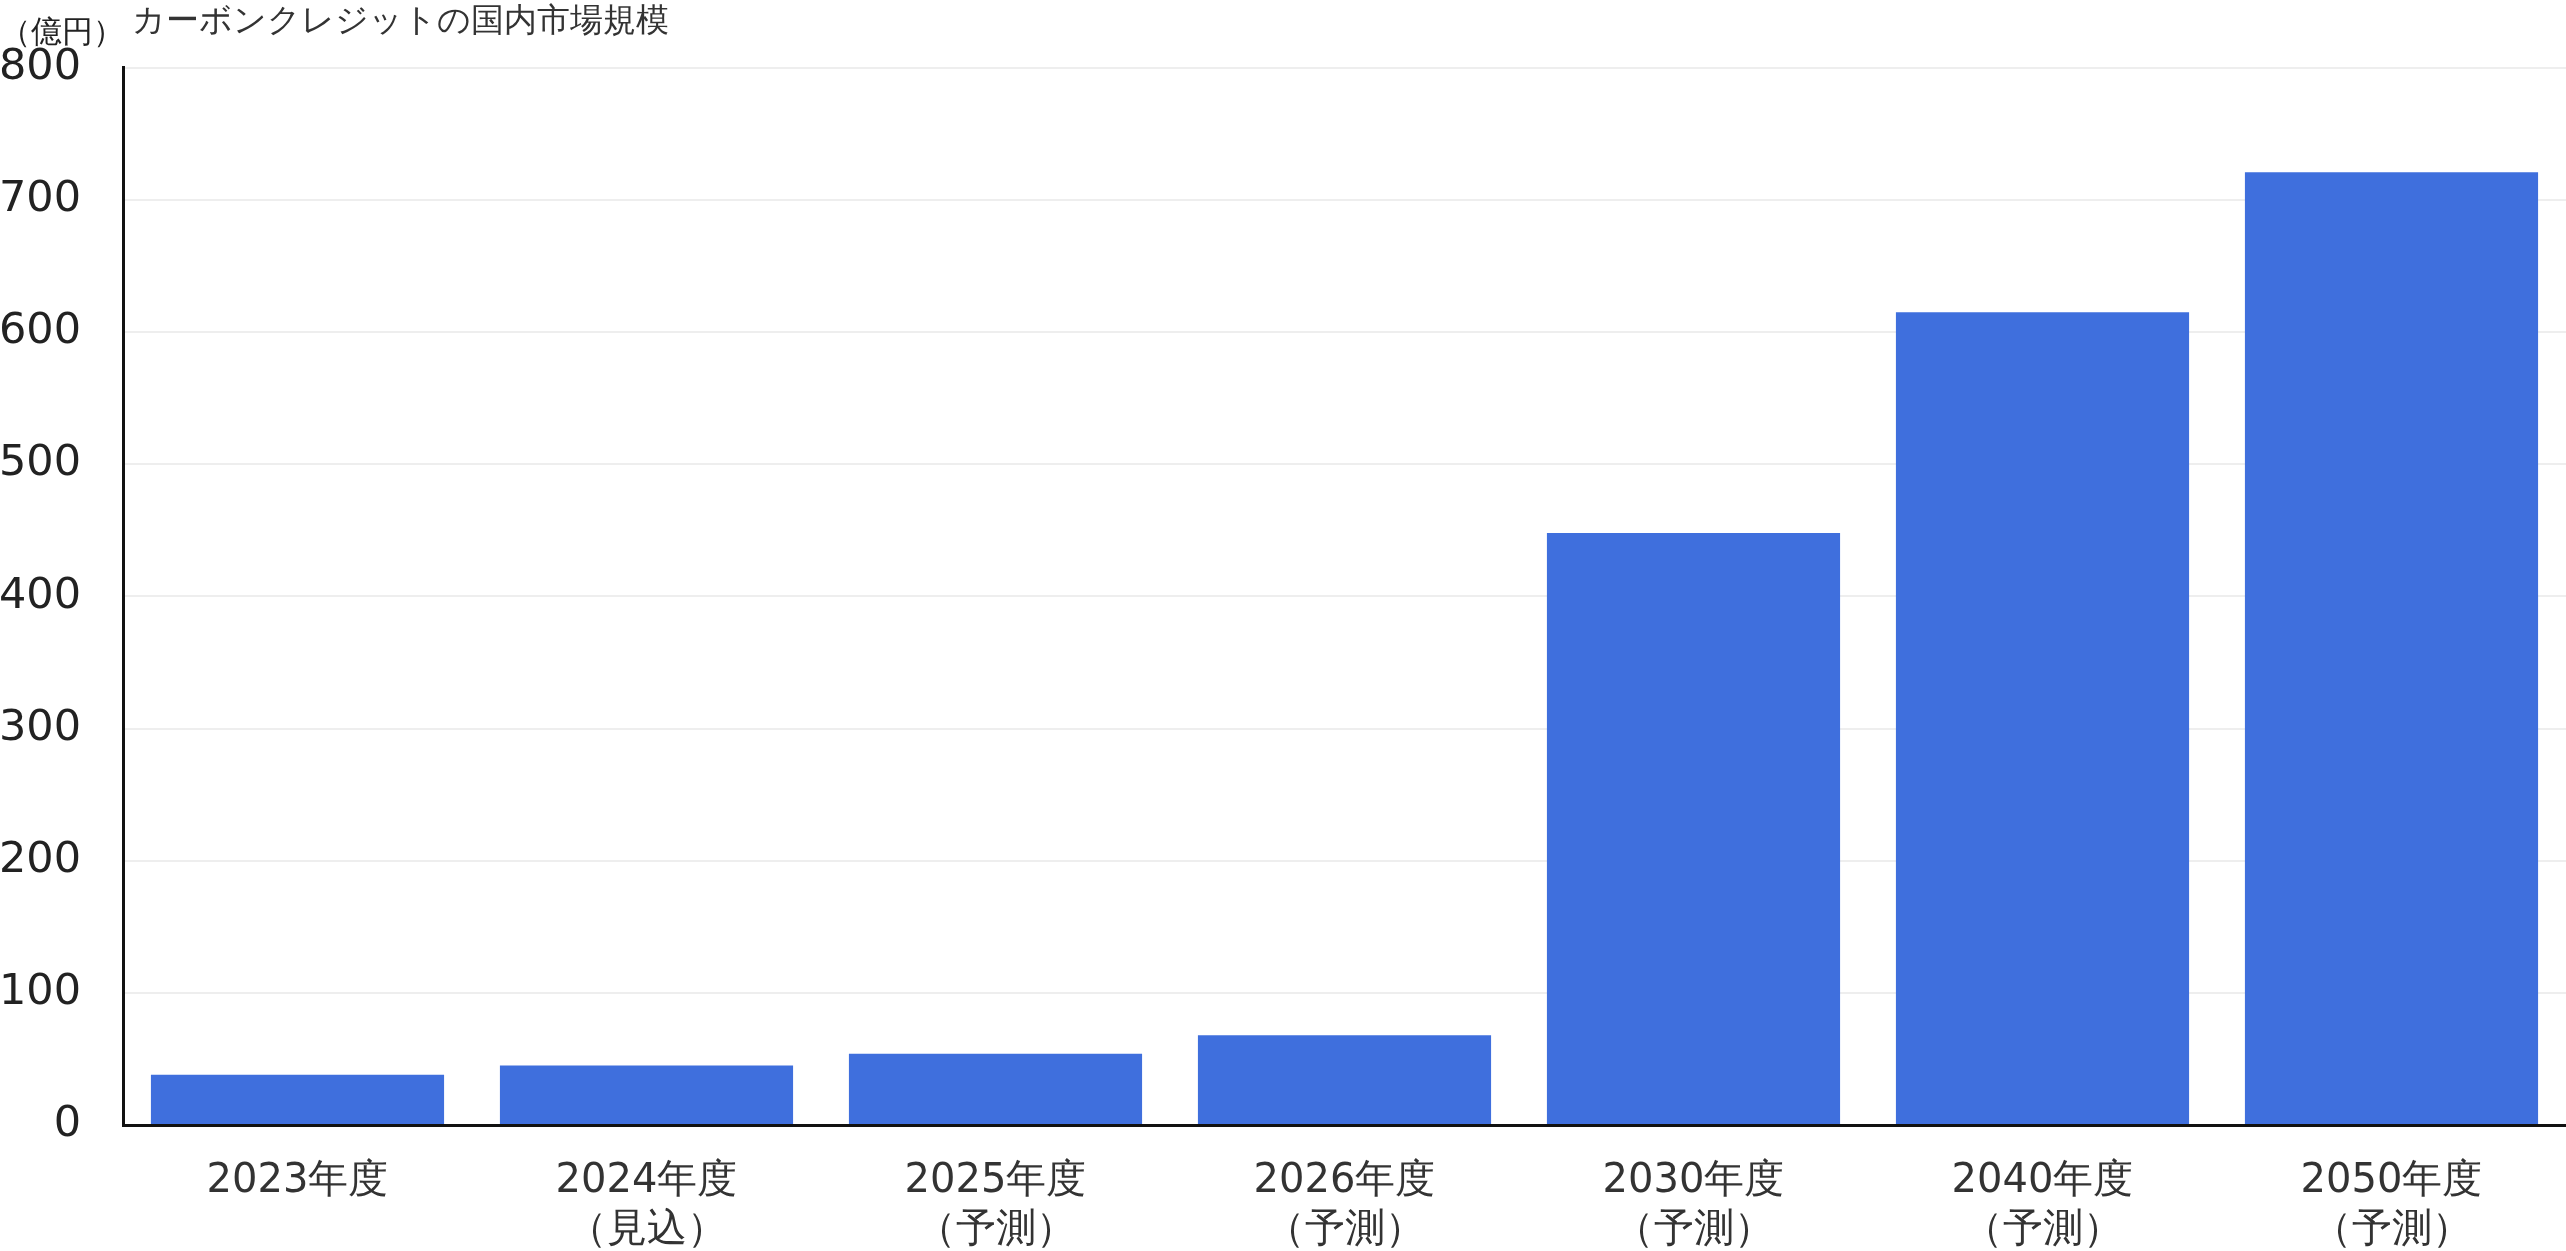  What do you see at coordinates (646, 1202) in the screenshot?
I see `x-tick-label: 2024年度（見込）` at bounding box center [646, 1202].